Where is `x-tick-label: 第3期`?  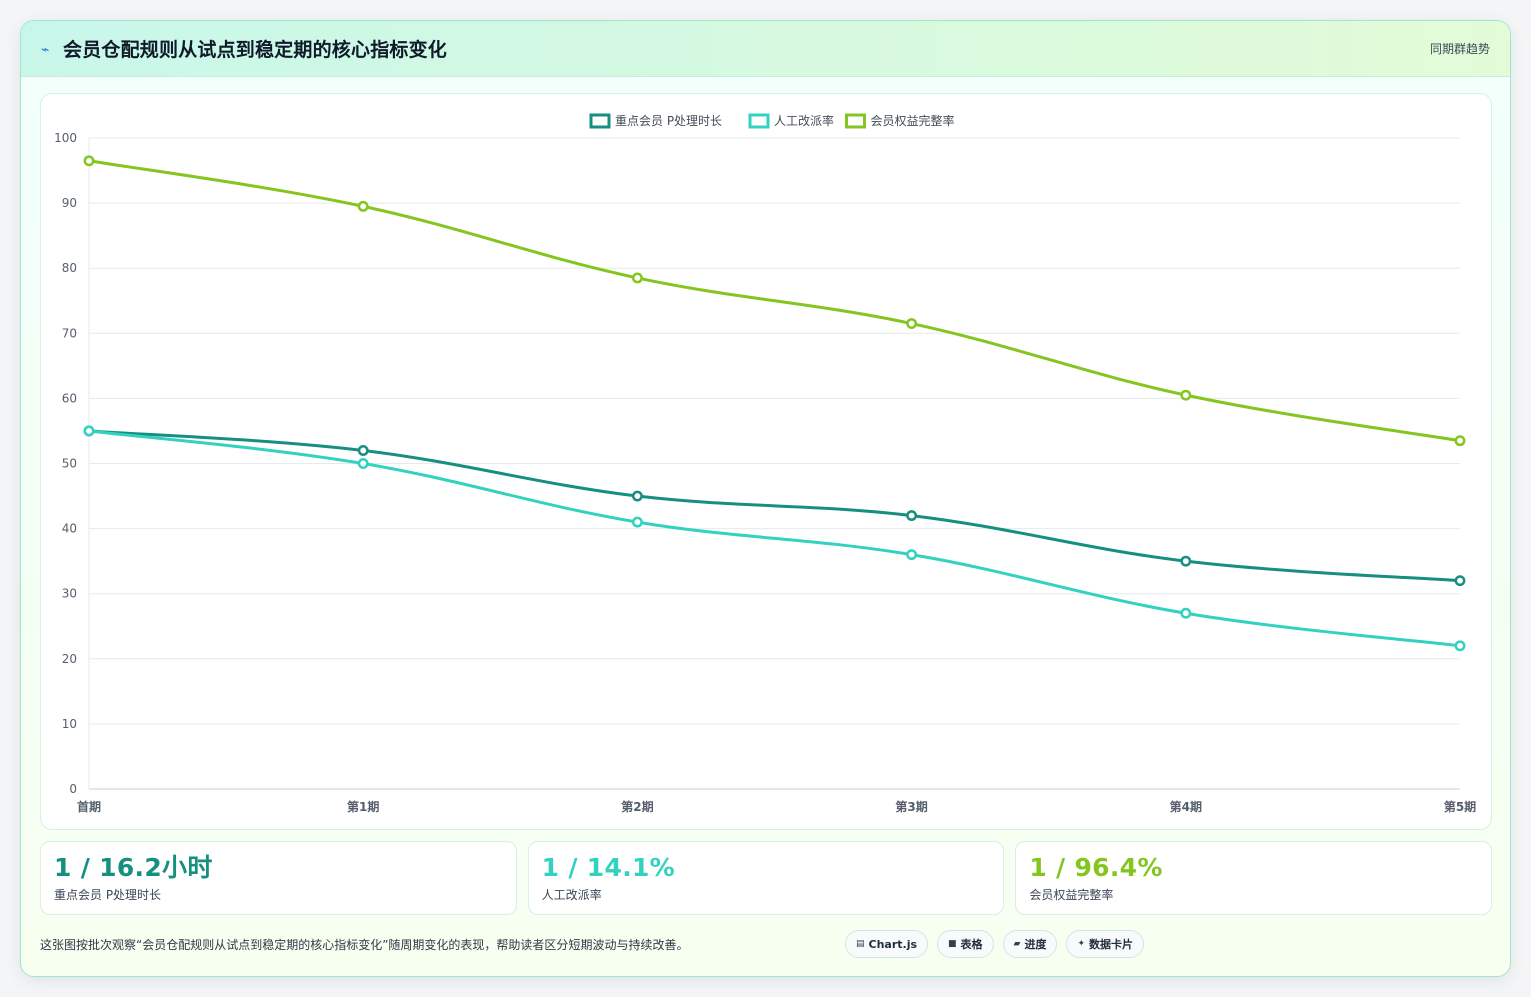 x-tick-label: 第3期 is located at coordinates (911, 806).